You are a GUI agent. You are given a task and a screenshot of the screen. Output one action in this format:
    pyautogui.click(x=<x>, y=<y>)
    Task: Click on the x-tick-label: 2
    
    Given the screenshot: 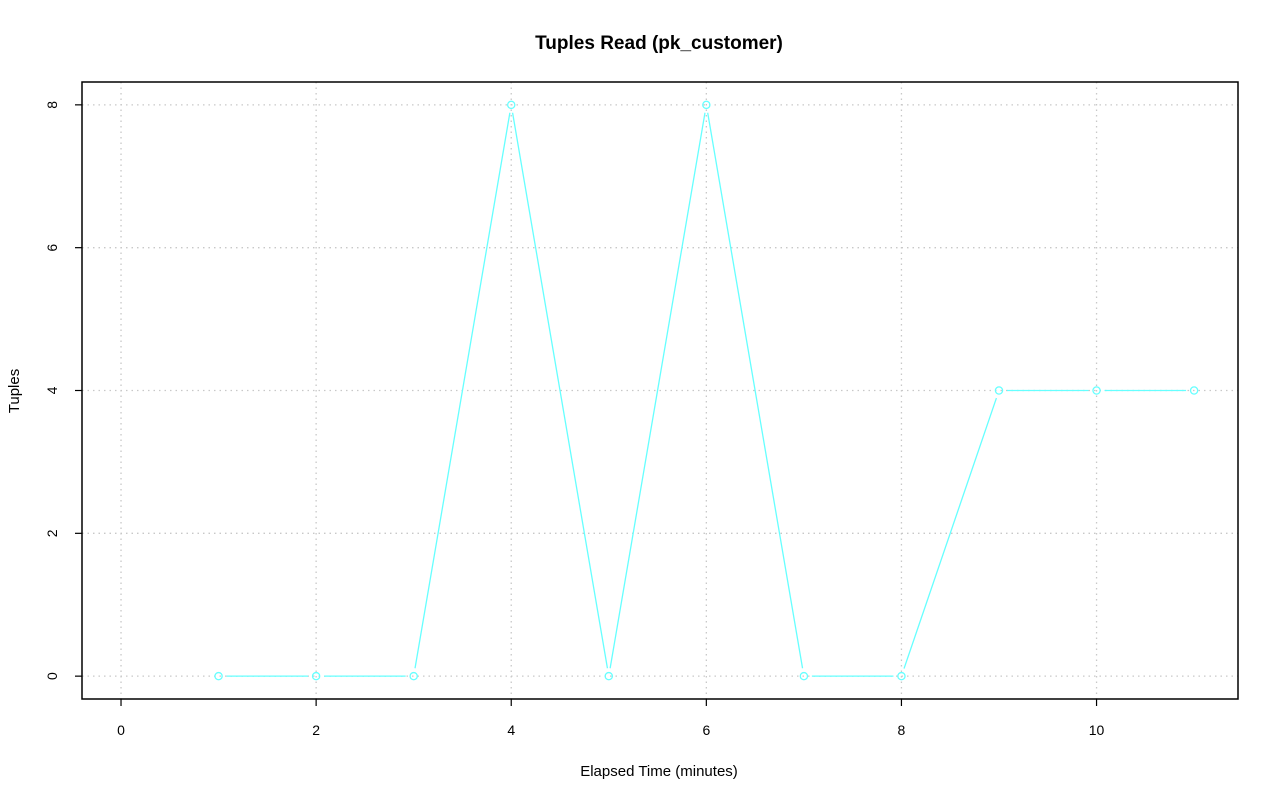 What is the action you would take?
    pyautogui.click(x=316, y=730)
    